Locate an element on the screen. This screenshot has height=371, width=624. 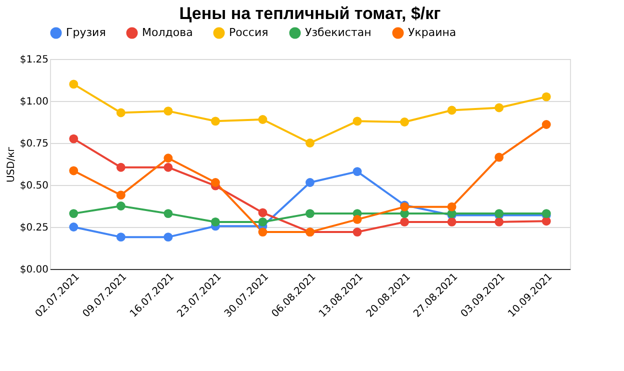
y-tick-label: $1.00 is located at coordinates (34, 102).